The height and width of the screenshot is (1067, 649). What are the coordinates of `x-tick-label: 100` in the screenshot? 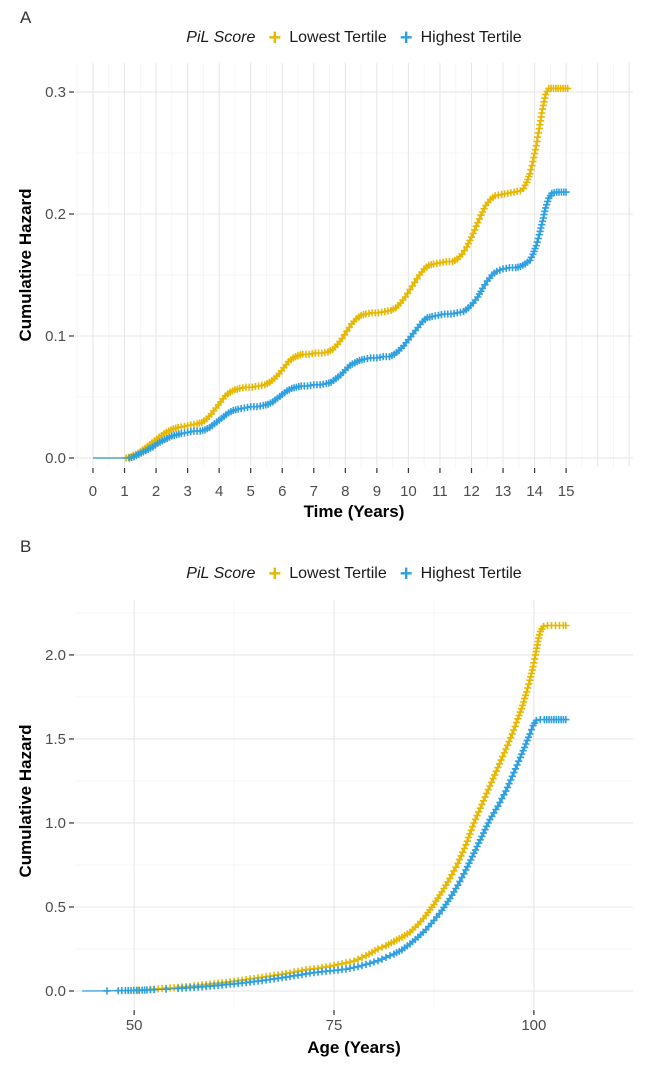 It's located at (533, 1025).